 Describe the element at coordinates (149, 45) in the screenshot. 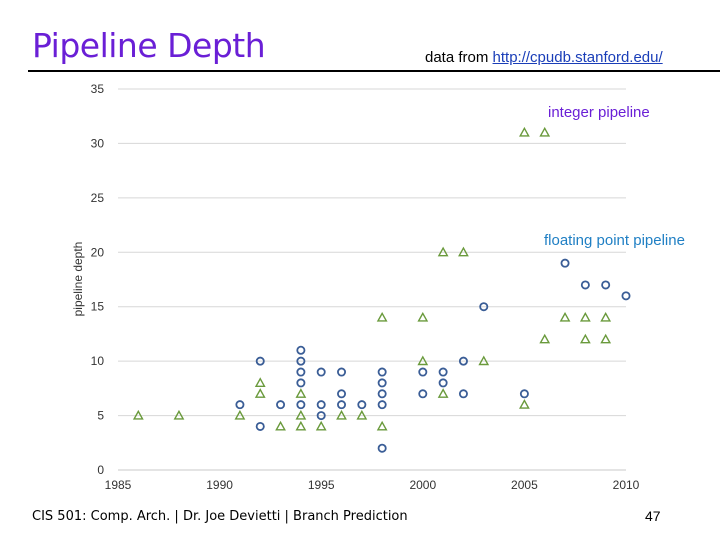

I see `slide-title: Pipeline Depth` at that location.